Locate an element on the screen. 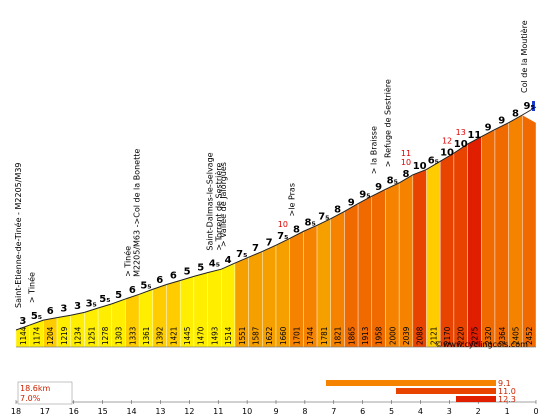 The image size is (550, 420). altitude-label: 1587 is located at coordinates (255, 336).